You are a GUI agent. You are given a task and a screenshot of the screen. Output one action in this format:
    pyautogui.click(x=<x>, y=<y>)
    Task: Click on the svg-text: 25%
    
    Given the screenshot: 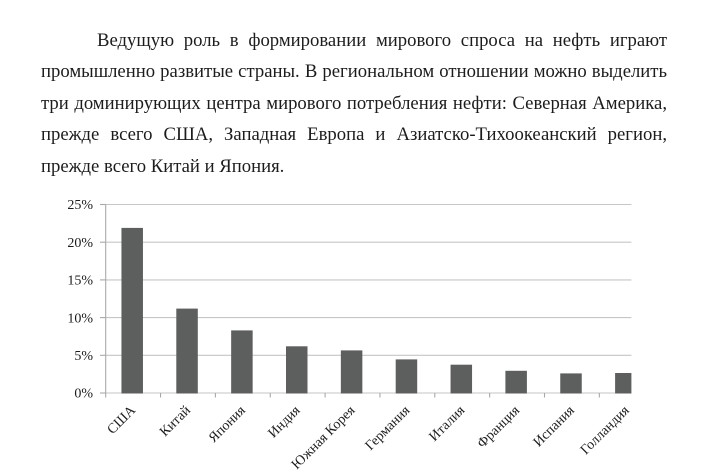 What is the action you would take?
    pyautogui.click(x=80, y=205)
    